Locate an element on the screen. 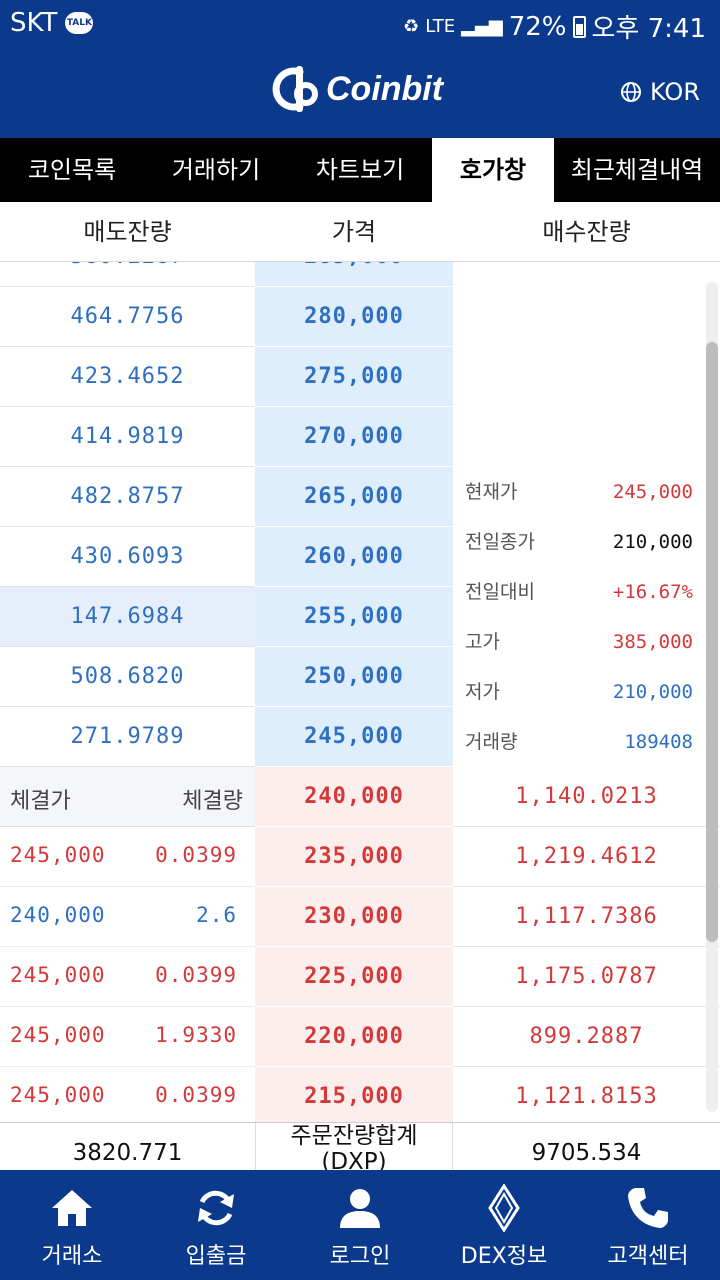 The width and height of the screenshot is (720, 1280). tab-chart: 차트보기 is located at coordinates (360, 170).